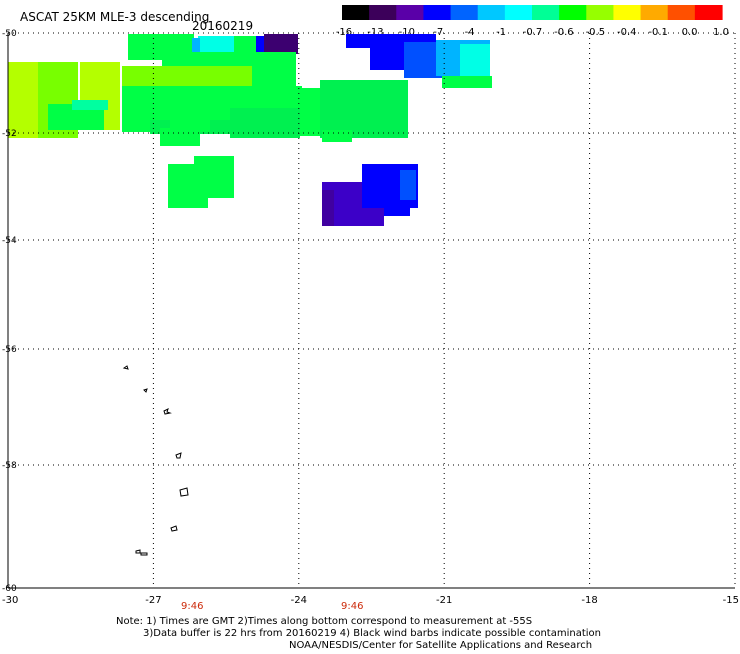  Describe the element at coordinates (470, 32) in the screenshot. I see `color-scale-label: -4` at that location.